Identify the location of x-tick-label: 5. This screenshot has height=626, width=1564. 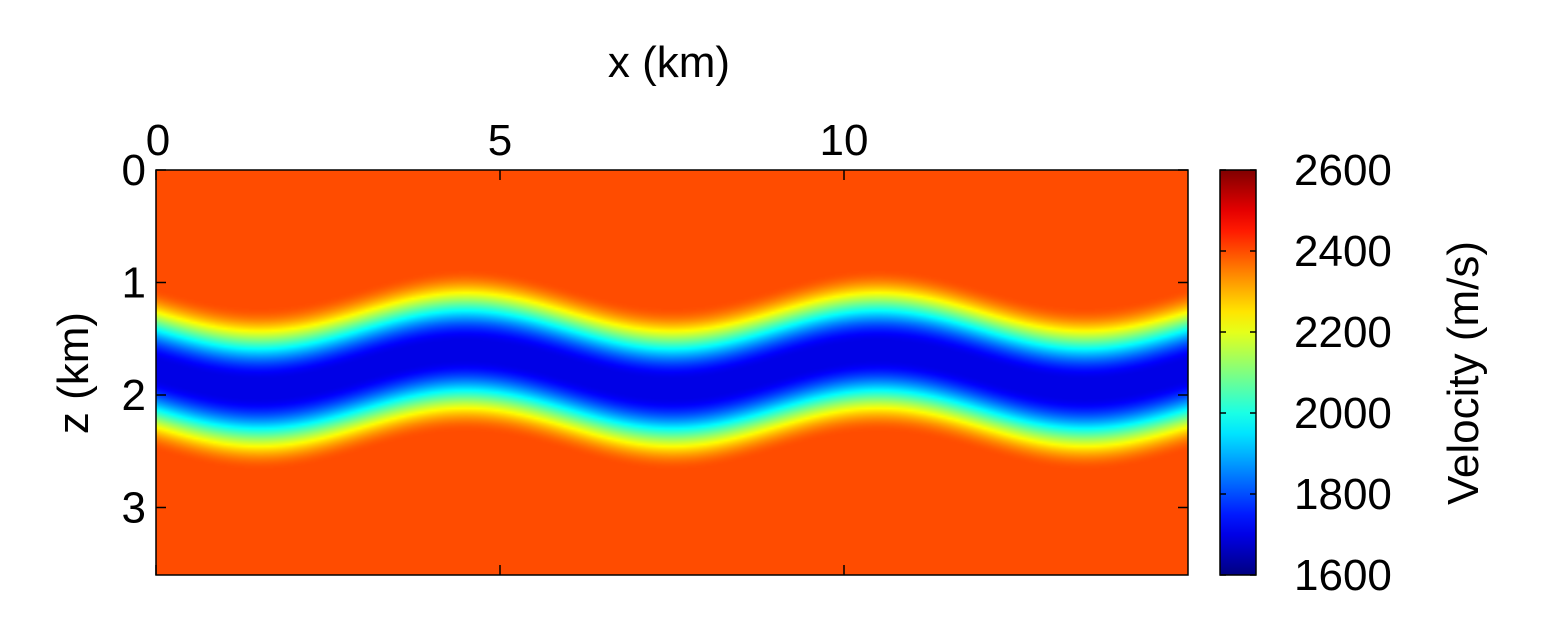
(500, 140).